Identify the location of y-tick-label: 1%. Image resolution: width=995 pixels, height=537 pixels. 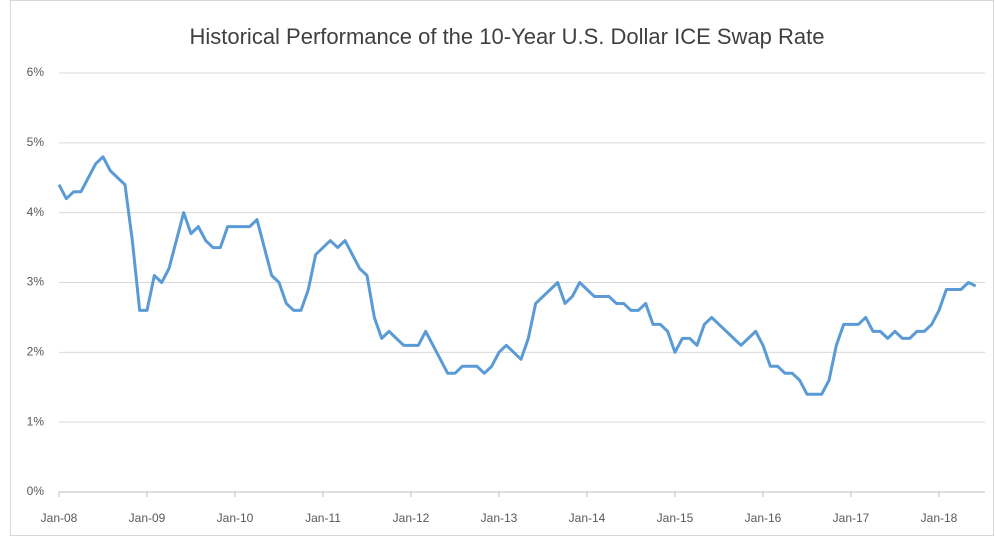
(36, 421).